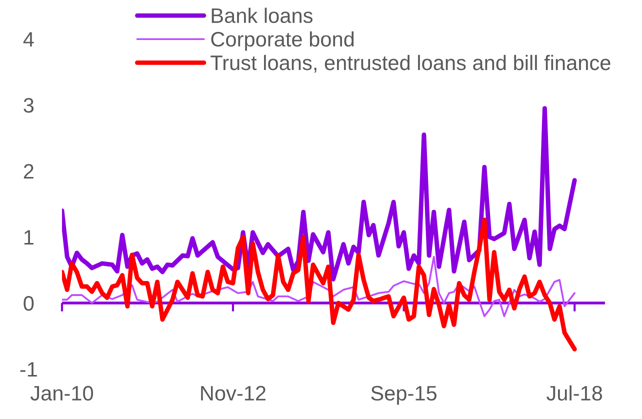 The height and width of the screenshot is (419, 642). I want to click on x-tick-label: Sep-15, so click(404, 395).